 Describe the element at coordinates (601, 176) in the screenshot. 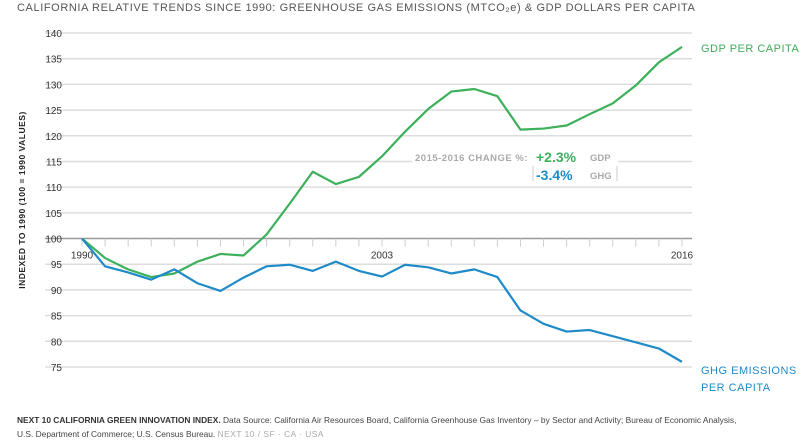

I see `ghg-change-tag: GHG` at that location.